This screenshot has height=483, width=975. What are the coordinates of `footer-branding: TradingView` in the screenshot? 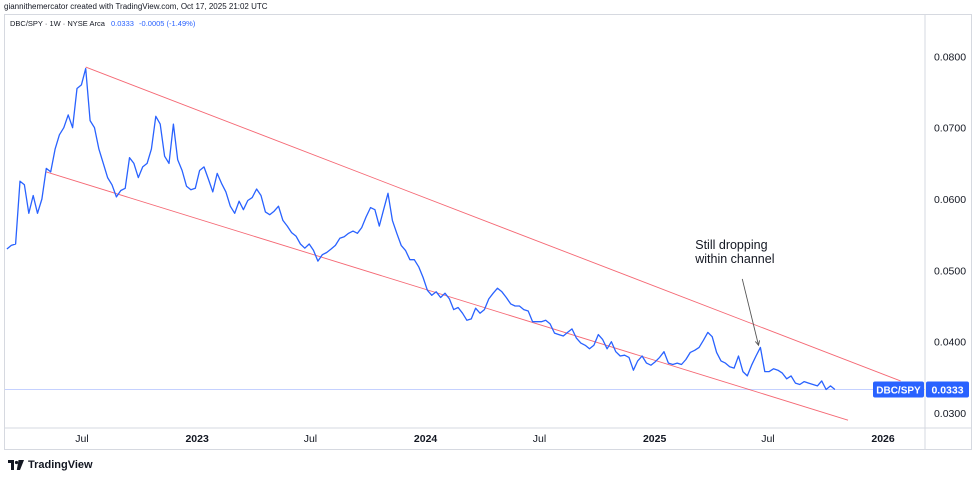 It's located at (50, 465).